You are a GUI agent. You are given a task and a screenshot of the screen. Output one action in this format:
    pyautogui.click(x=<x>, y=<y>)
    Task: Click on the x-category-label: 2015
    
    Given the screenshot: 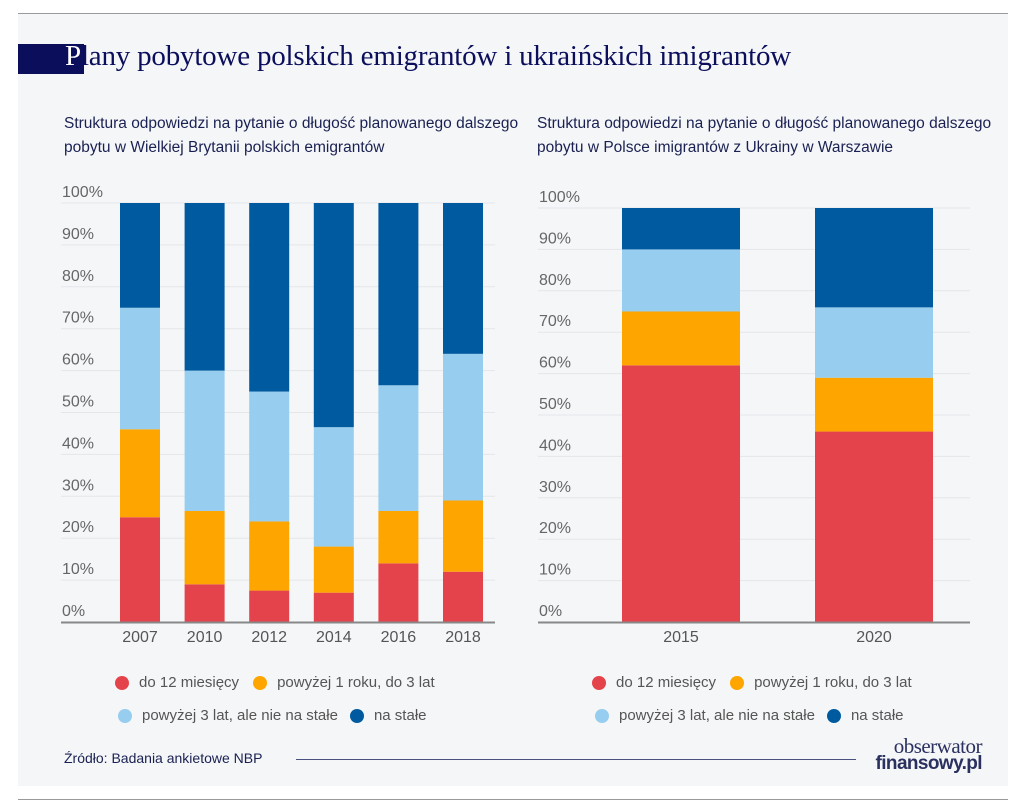 What is the action you would take?
    pyautogui.click(x=681, y=637)
    